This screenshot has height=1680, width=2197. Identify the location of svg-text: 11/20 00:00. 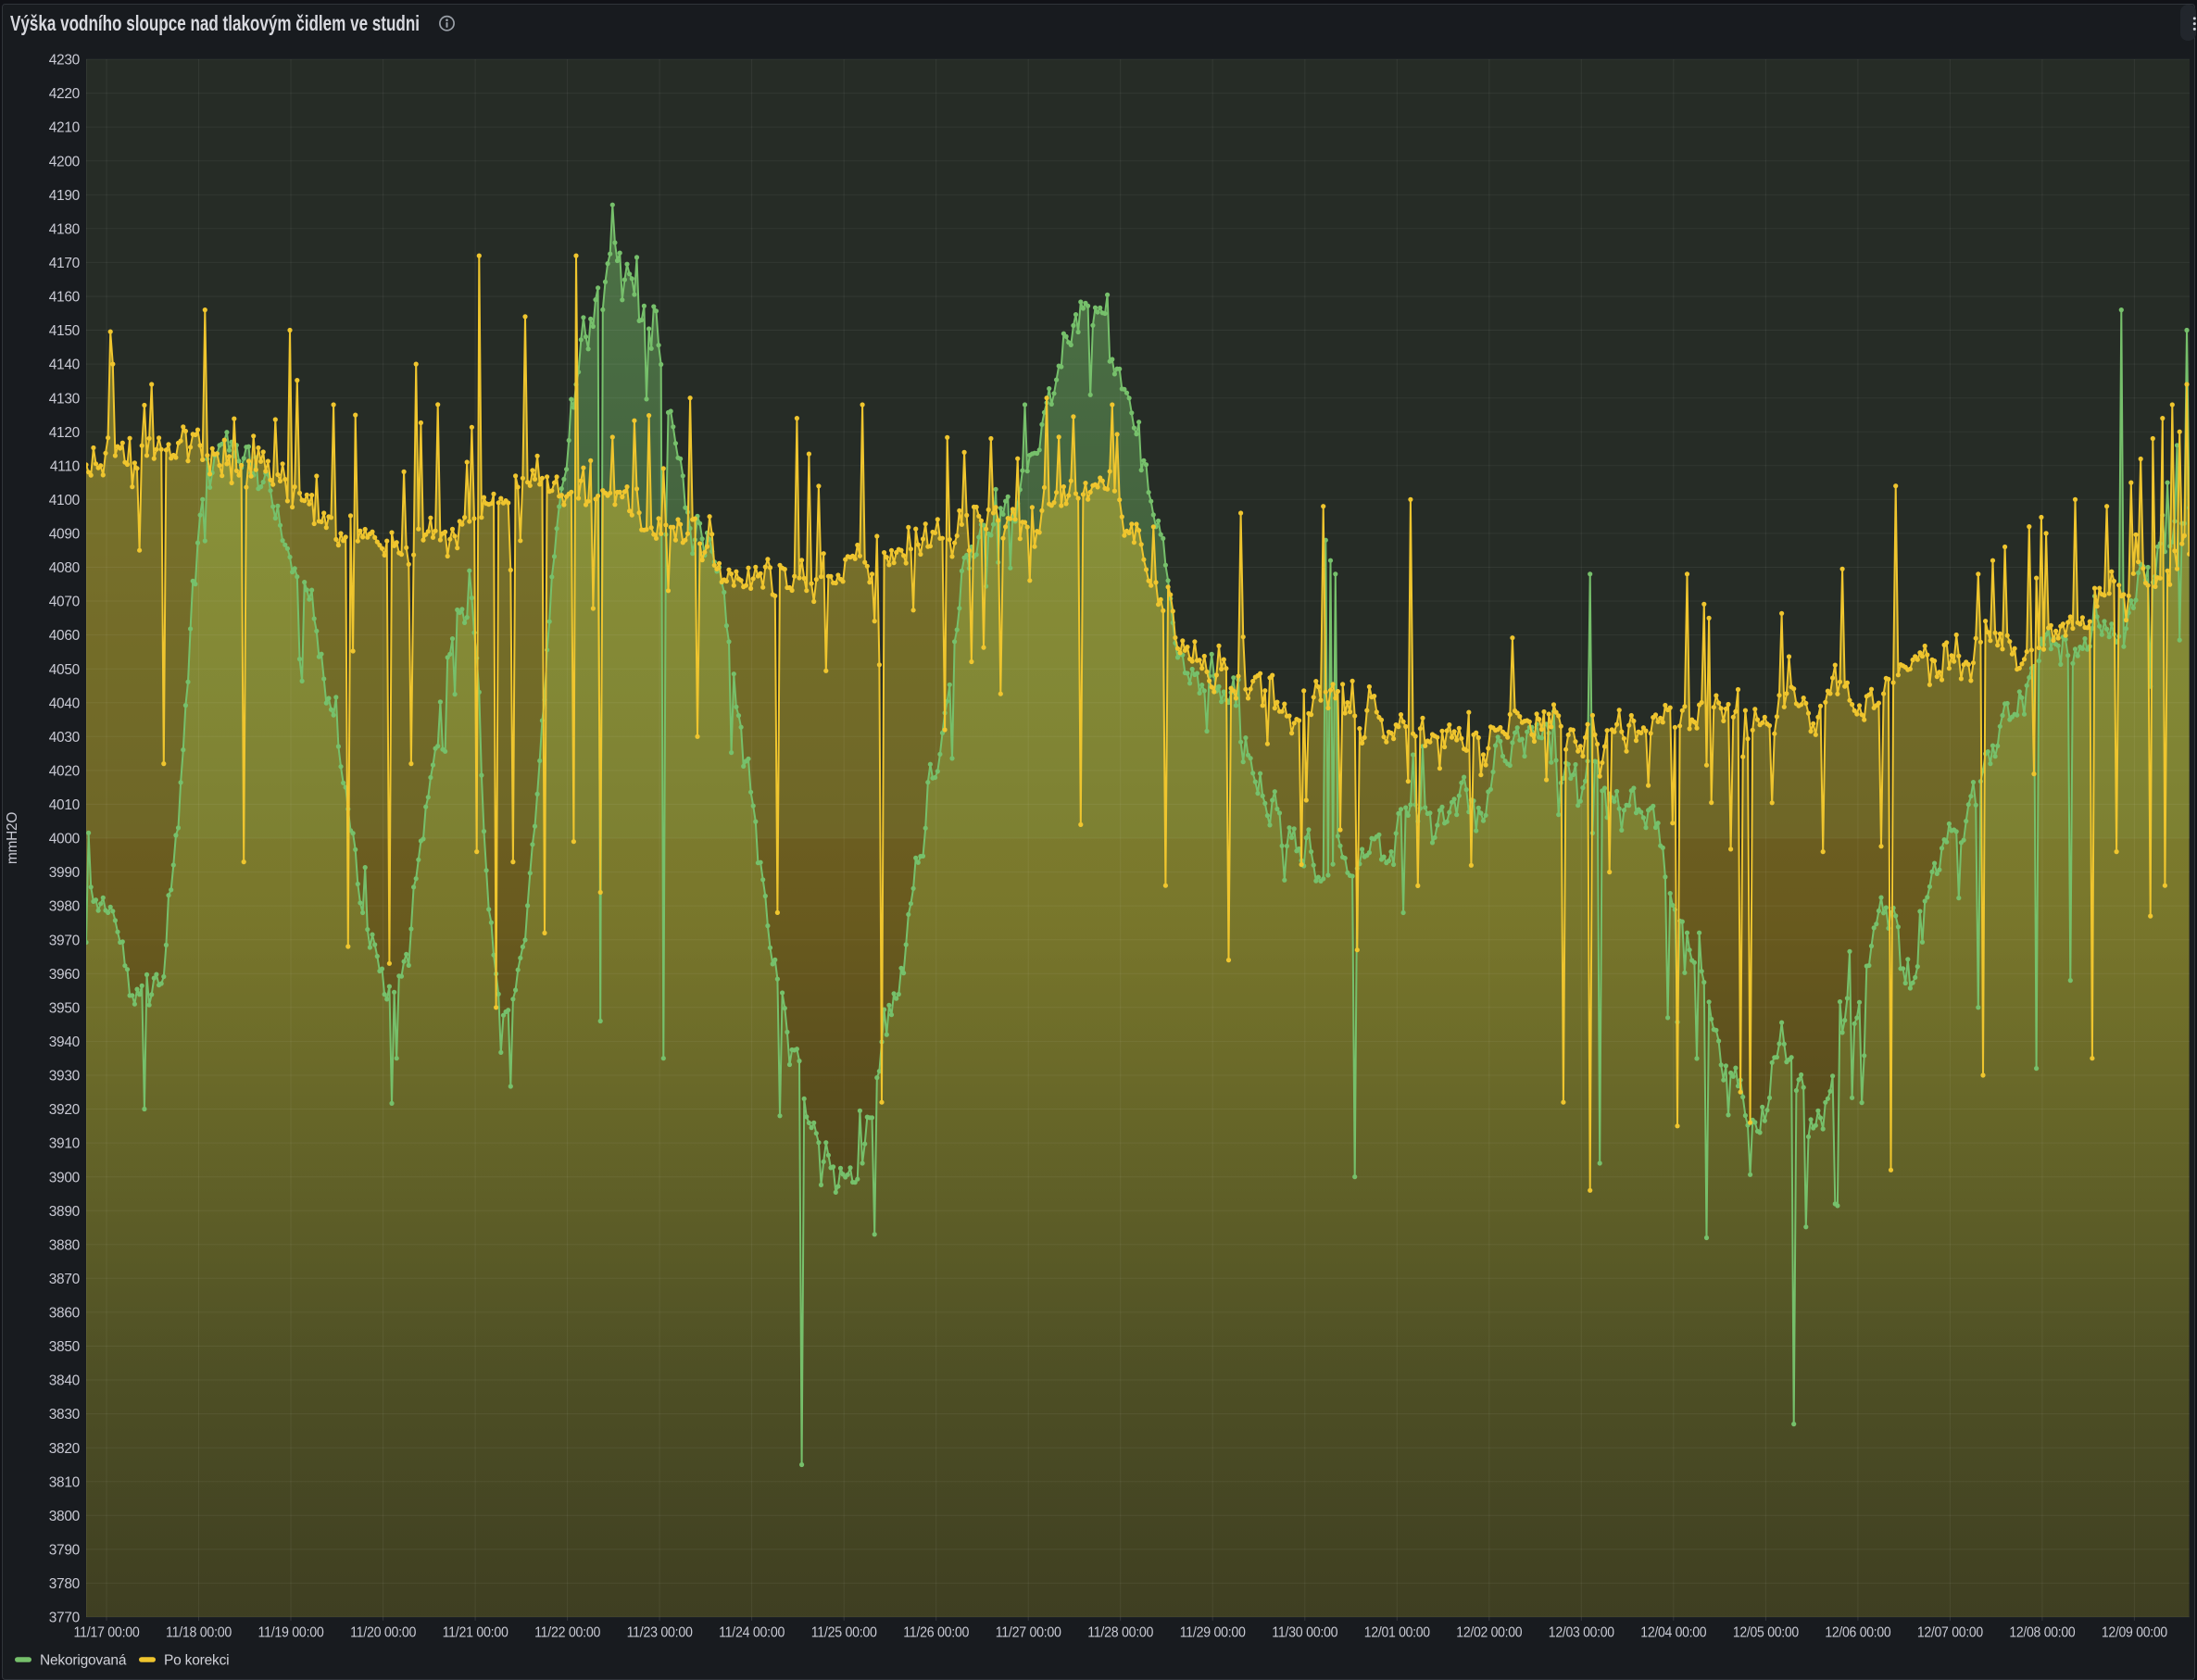
(383, 1633).